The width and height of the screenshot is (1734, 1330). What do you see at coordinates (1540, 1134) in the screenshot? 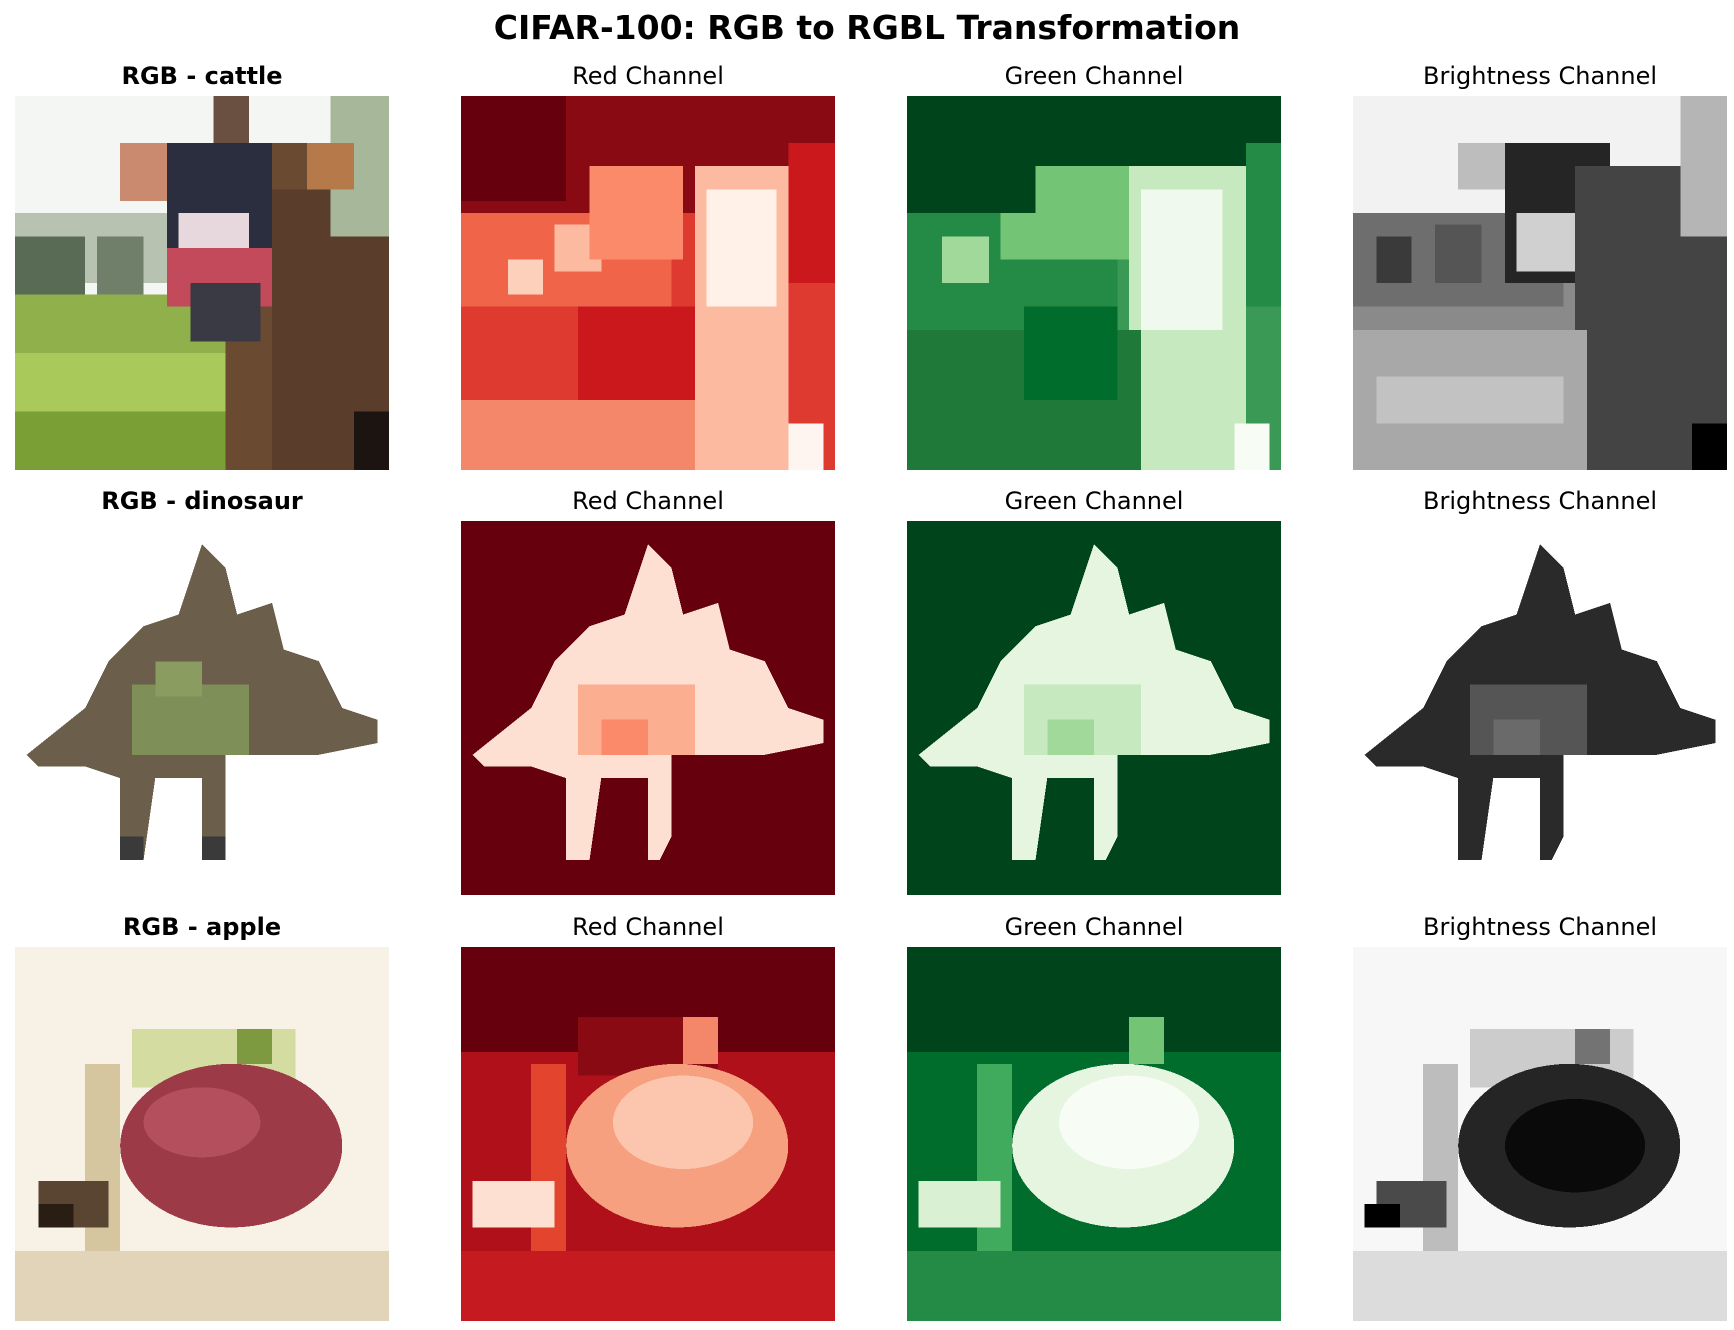
I see `apple-brightness-channel-image` at bounding box center [1540, 1134].